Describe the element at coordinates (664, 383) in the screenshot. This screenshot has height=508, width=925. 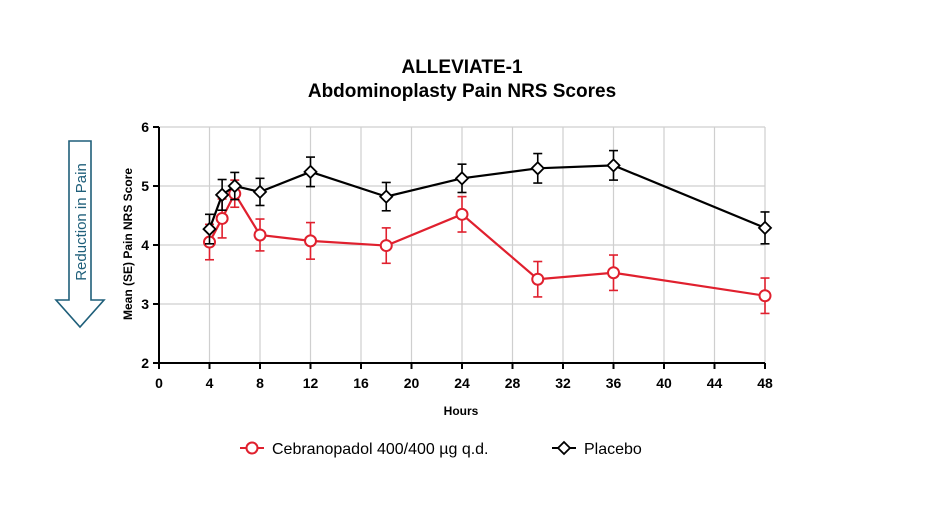
I see `x-tick-label: 40` at that location.